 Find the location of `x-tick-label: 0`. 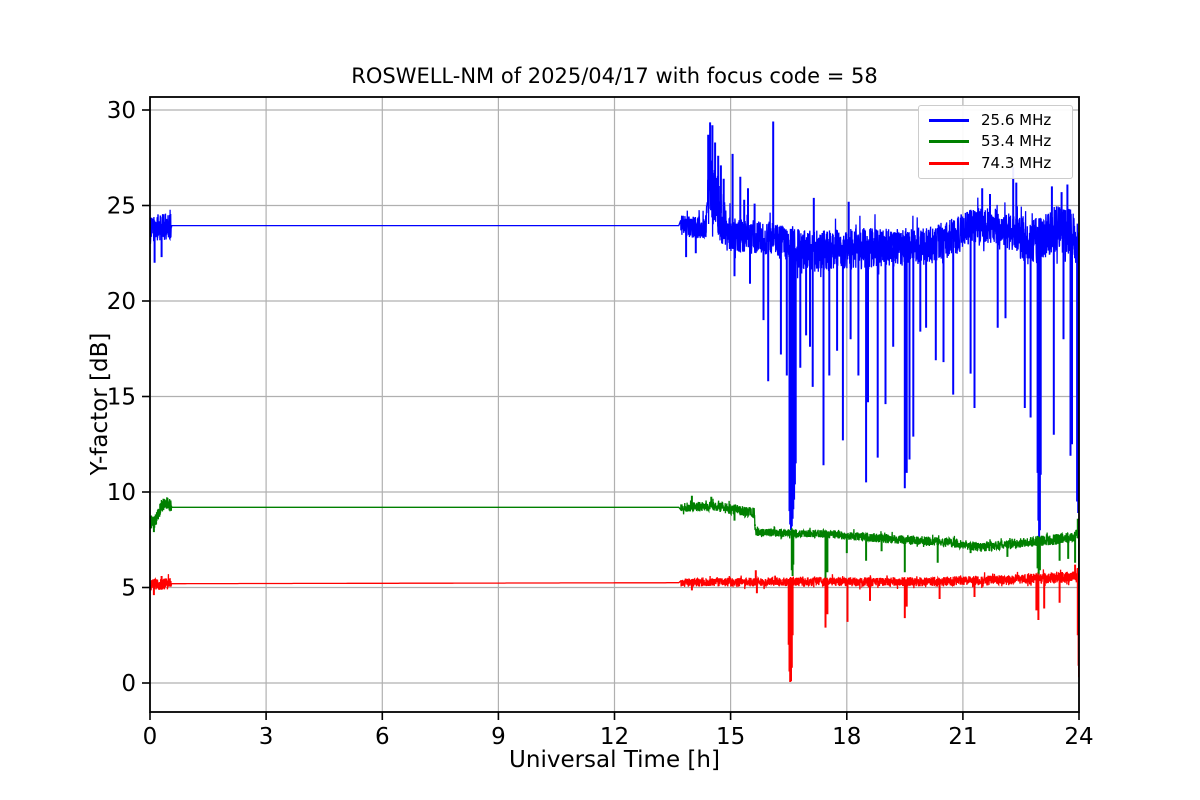

x-tick-label: 0 is located at coordinates (150, 737).